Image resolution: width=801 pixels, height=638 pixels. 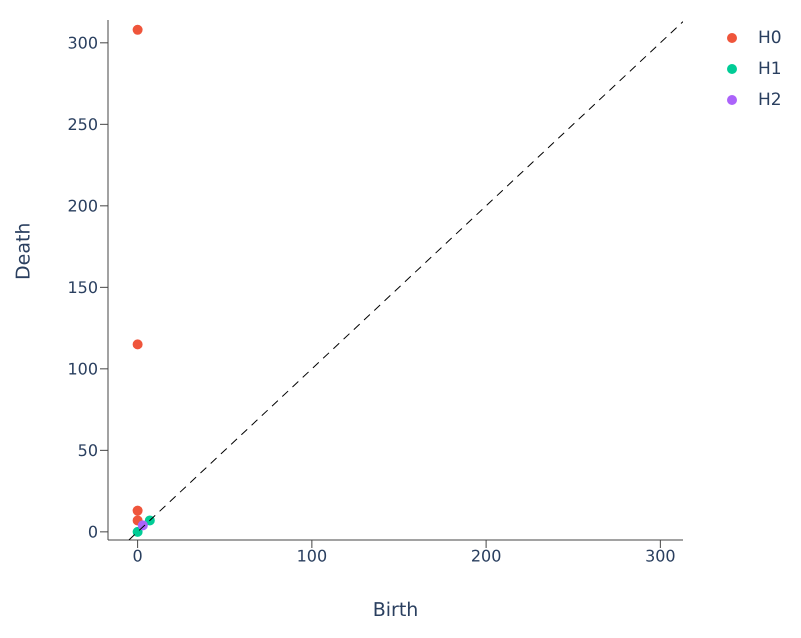 I want to click on x-tick-label: 0, so click(x=137, y=556).